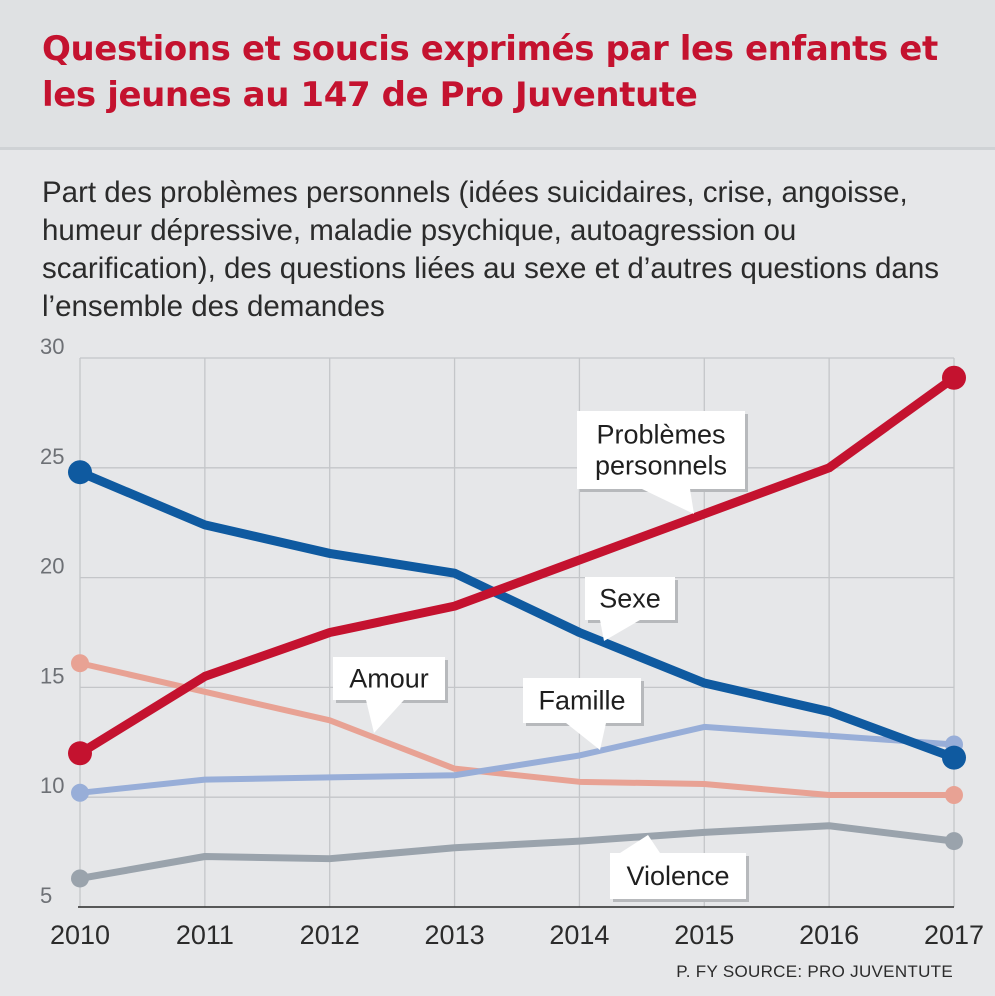 The height and width of the screenshot is (996, 995). I want to click on x-tick-label-2012: 2012, so click(330, 935).